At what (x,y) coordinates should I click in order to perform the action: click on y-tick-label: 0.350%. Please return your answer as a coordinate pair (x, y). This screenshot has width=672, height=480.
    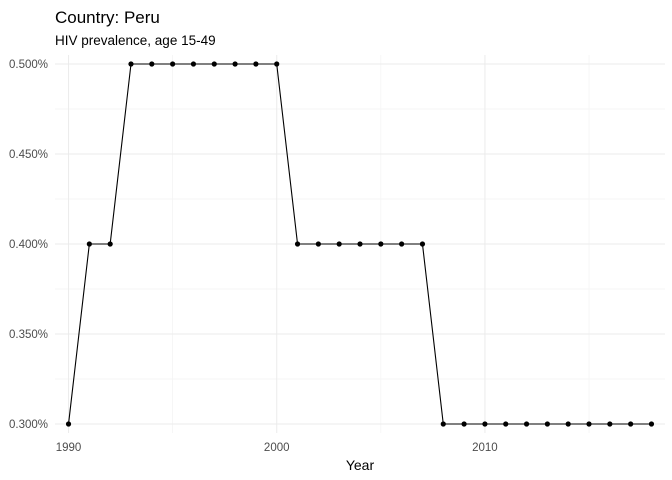
    Looking at the image, I should click on (28, 335).